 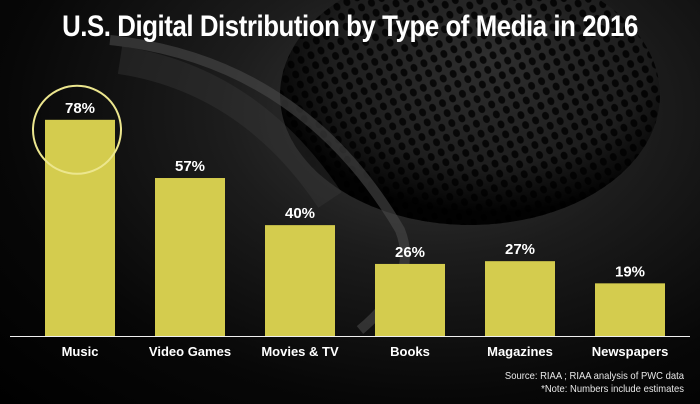 I want to click on value-label: 40%, so click(x=300, y=213).